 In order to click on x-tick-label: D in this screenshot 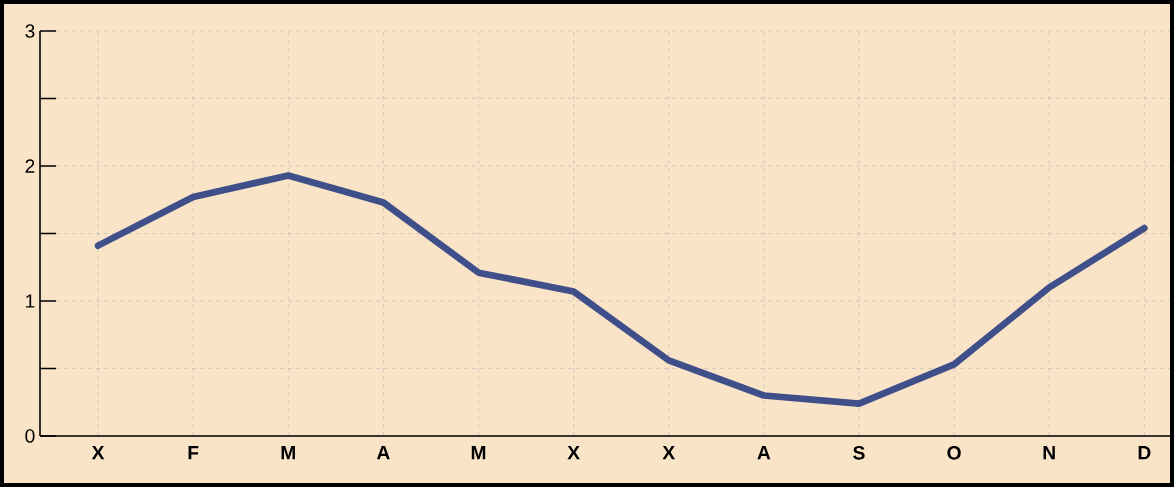, I will do `click(1144, 453)`.